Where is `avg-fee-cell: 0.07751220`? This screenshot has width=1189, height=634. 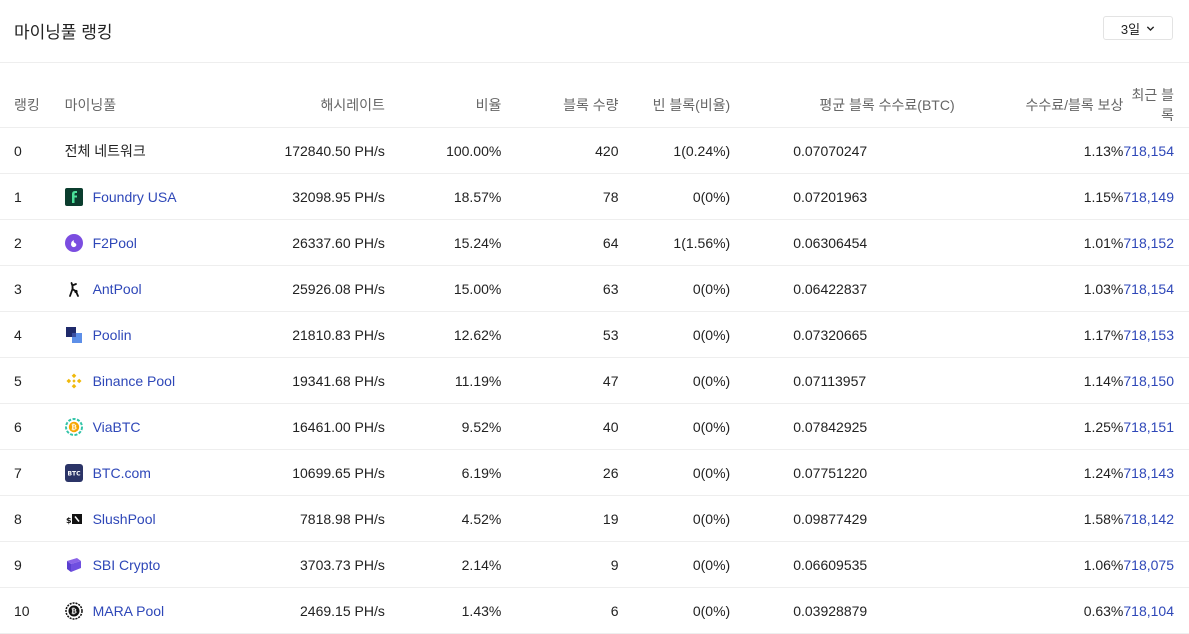
avg-fee-cell: 0.07751220 is located at coordinates (842, 472).